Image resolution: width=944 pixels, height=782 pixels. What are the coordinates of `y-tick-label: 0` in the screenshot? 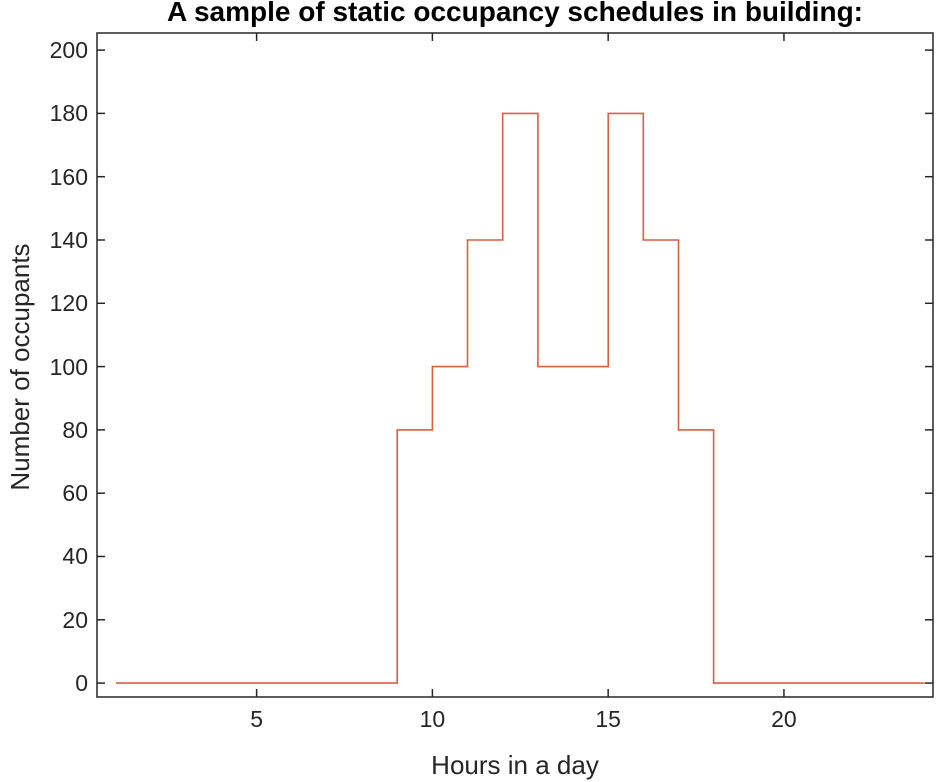 It's located at (81, 683).